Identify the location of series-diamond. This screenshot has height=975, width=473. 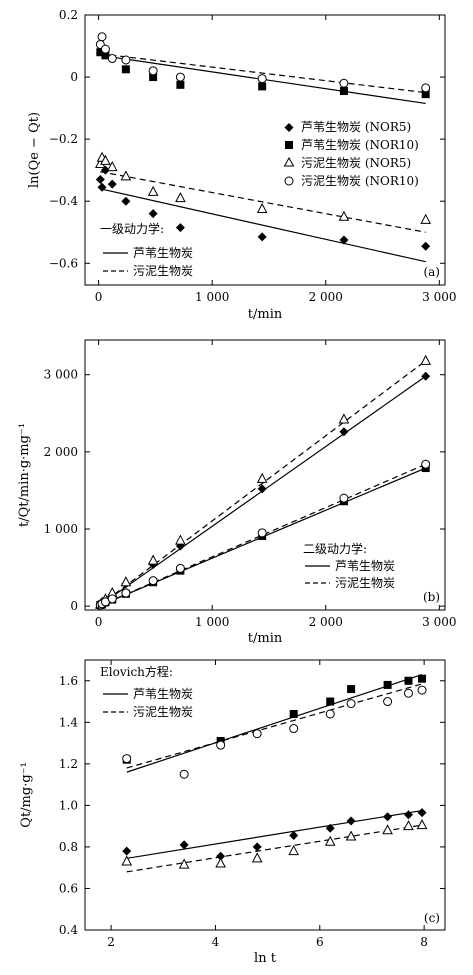
(263, 208).